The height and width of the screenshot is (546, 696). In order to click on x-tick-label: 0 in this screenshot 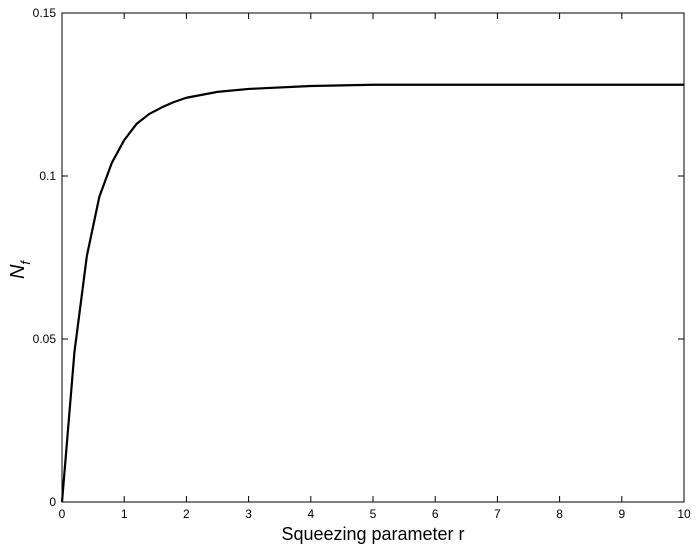, I will do `click(62, 514)`.